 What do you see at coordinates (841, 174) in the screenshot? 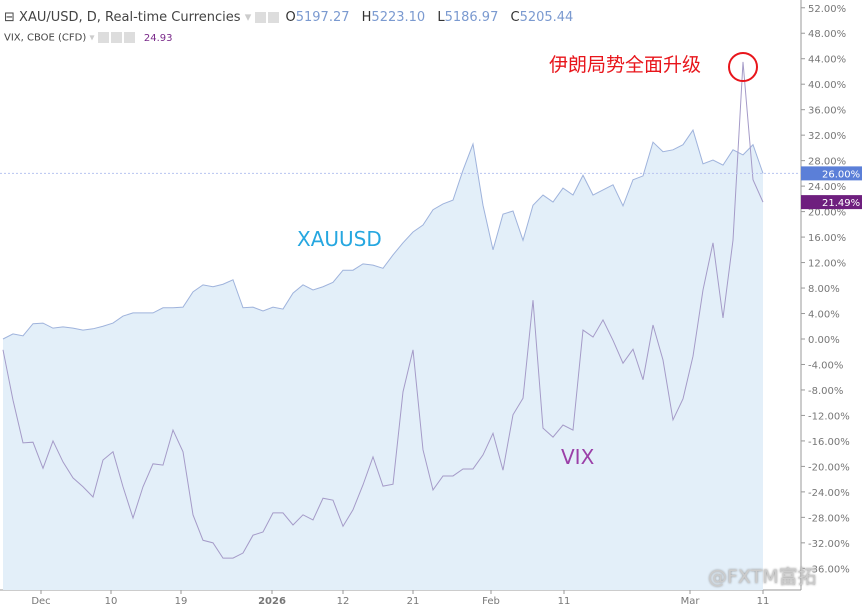
I see `xauusd-last-badge-text: 26.00%` at bounding box center [841, 174].